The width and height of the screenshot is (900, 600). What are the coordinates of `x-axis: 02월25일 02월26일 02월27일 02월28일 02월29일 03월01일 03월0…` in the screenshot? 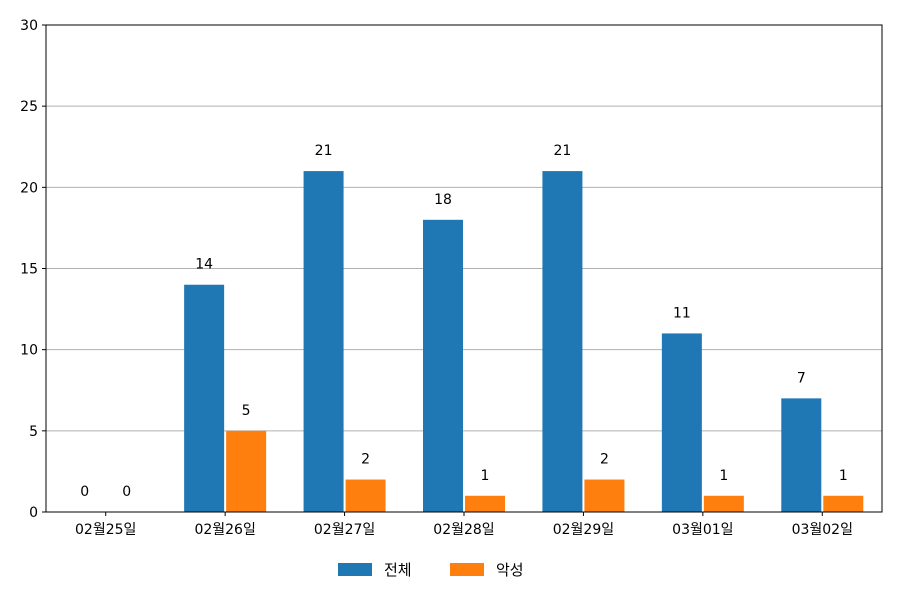 It's located at (464, 525).